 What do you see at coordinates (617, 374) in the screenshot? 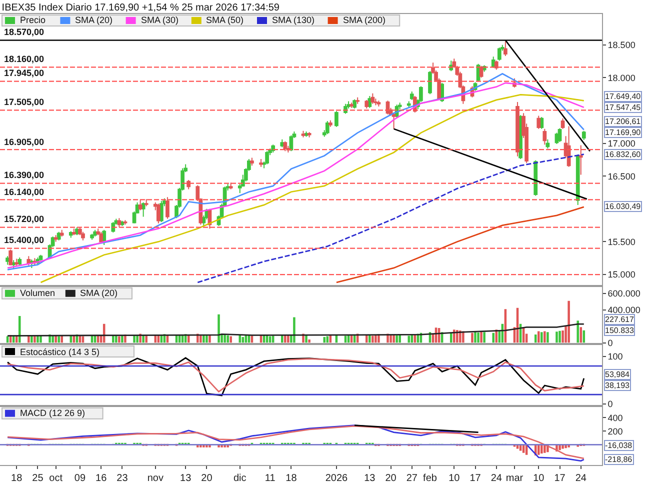
I see `annotation: 53,984` at bounding box center [617, 374].